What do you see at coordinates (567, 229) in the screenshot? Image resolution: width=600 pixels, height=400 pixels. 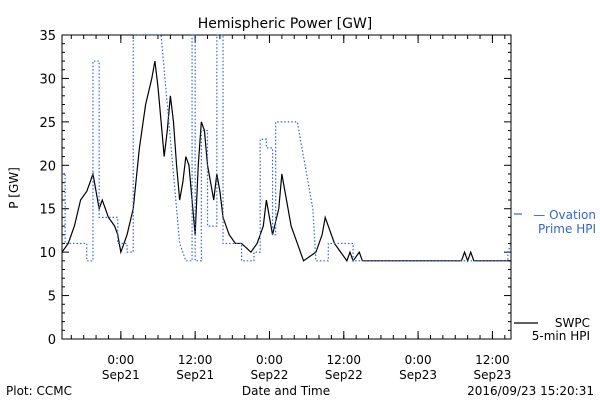 I see `legend-ovation-label-2: Prime HPI` at bounding box center [567, 229].